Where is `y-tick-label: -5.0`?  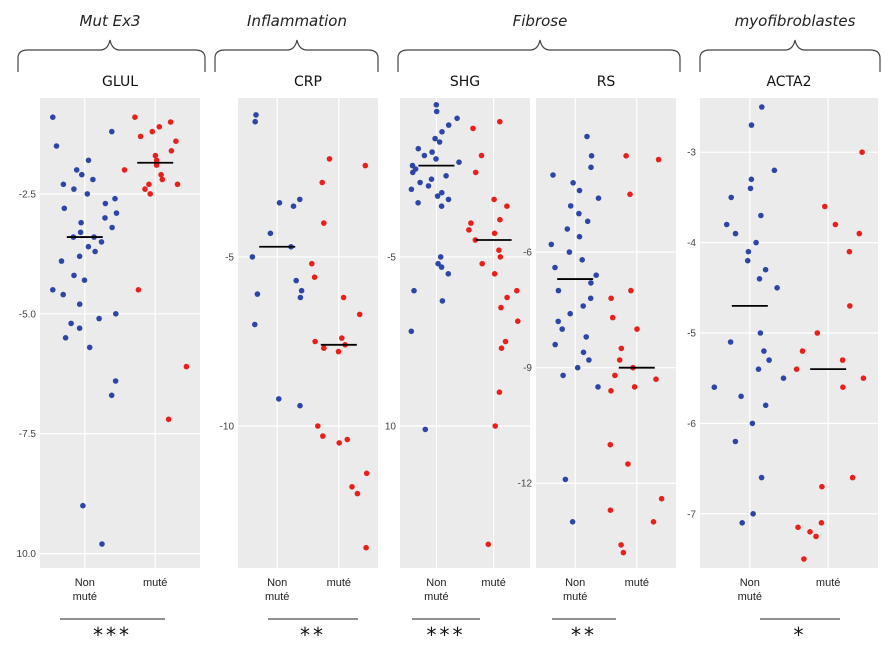
y-tick-label: -5.0 is located at coordinates (28, 314).